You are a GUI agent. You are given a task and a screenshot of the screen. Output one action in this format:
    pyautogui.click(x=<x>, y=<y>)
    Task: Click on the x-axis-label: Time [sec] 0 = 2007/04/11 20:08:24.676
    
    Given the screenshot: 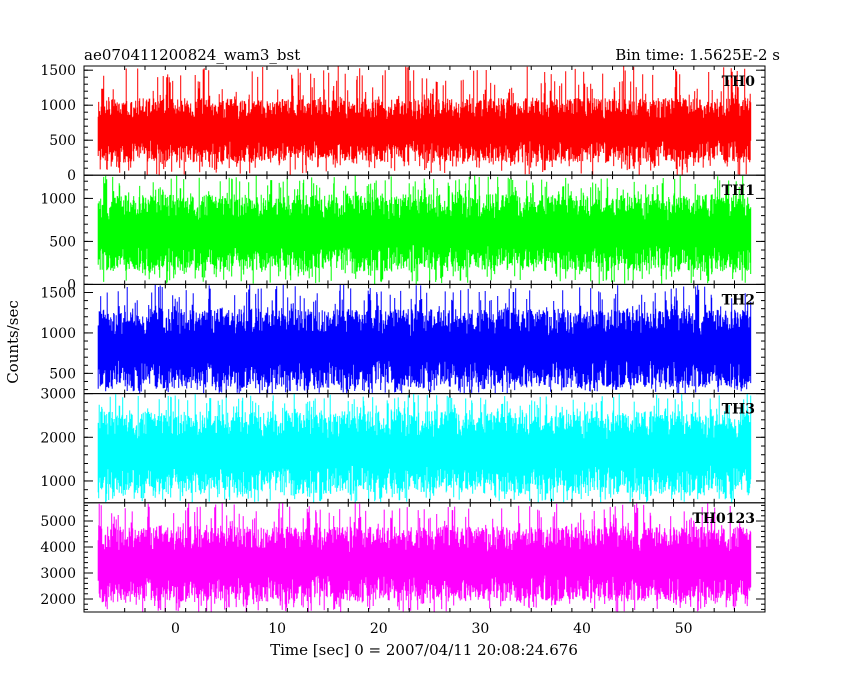 What is the action you would take?
    pyautogui.click(x=424, y=650)
    